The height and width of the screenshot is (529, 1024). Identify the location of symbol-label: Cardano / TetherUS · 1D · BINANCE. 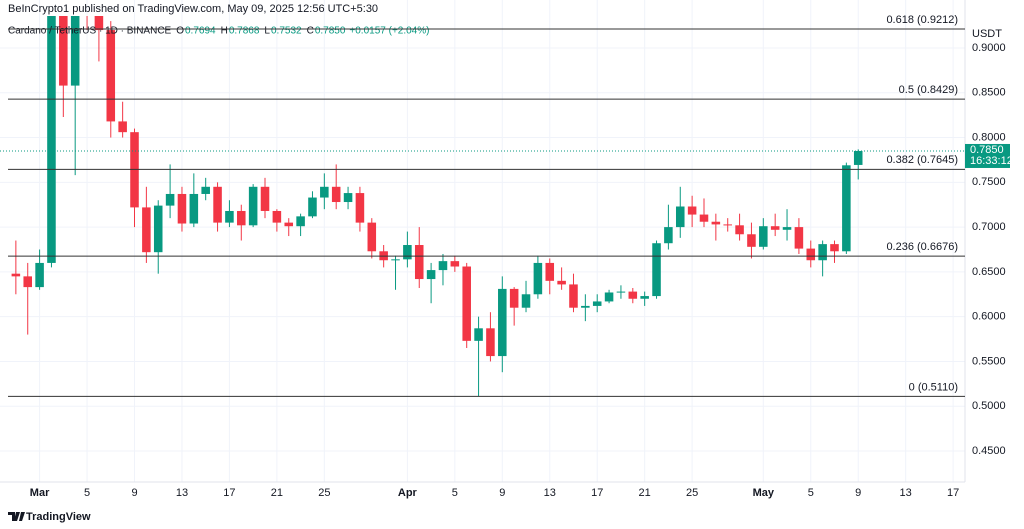
(90, 31).